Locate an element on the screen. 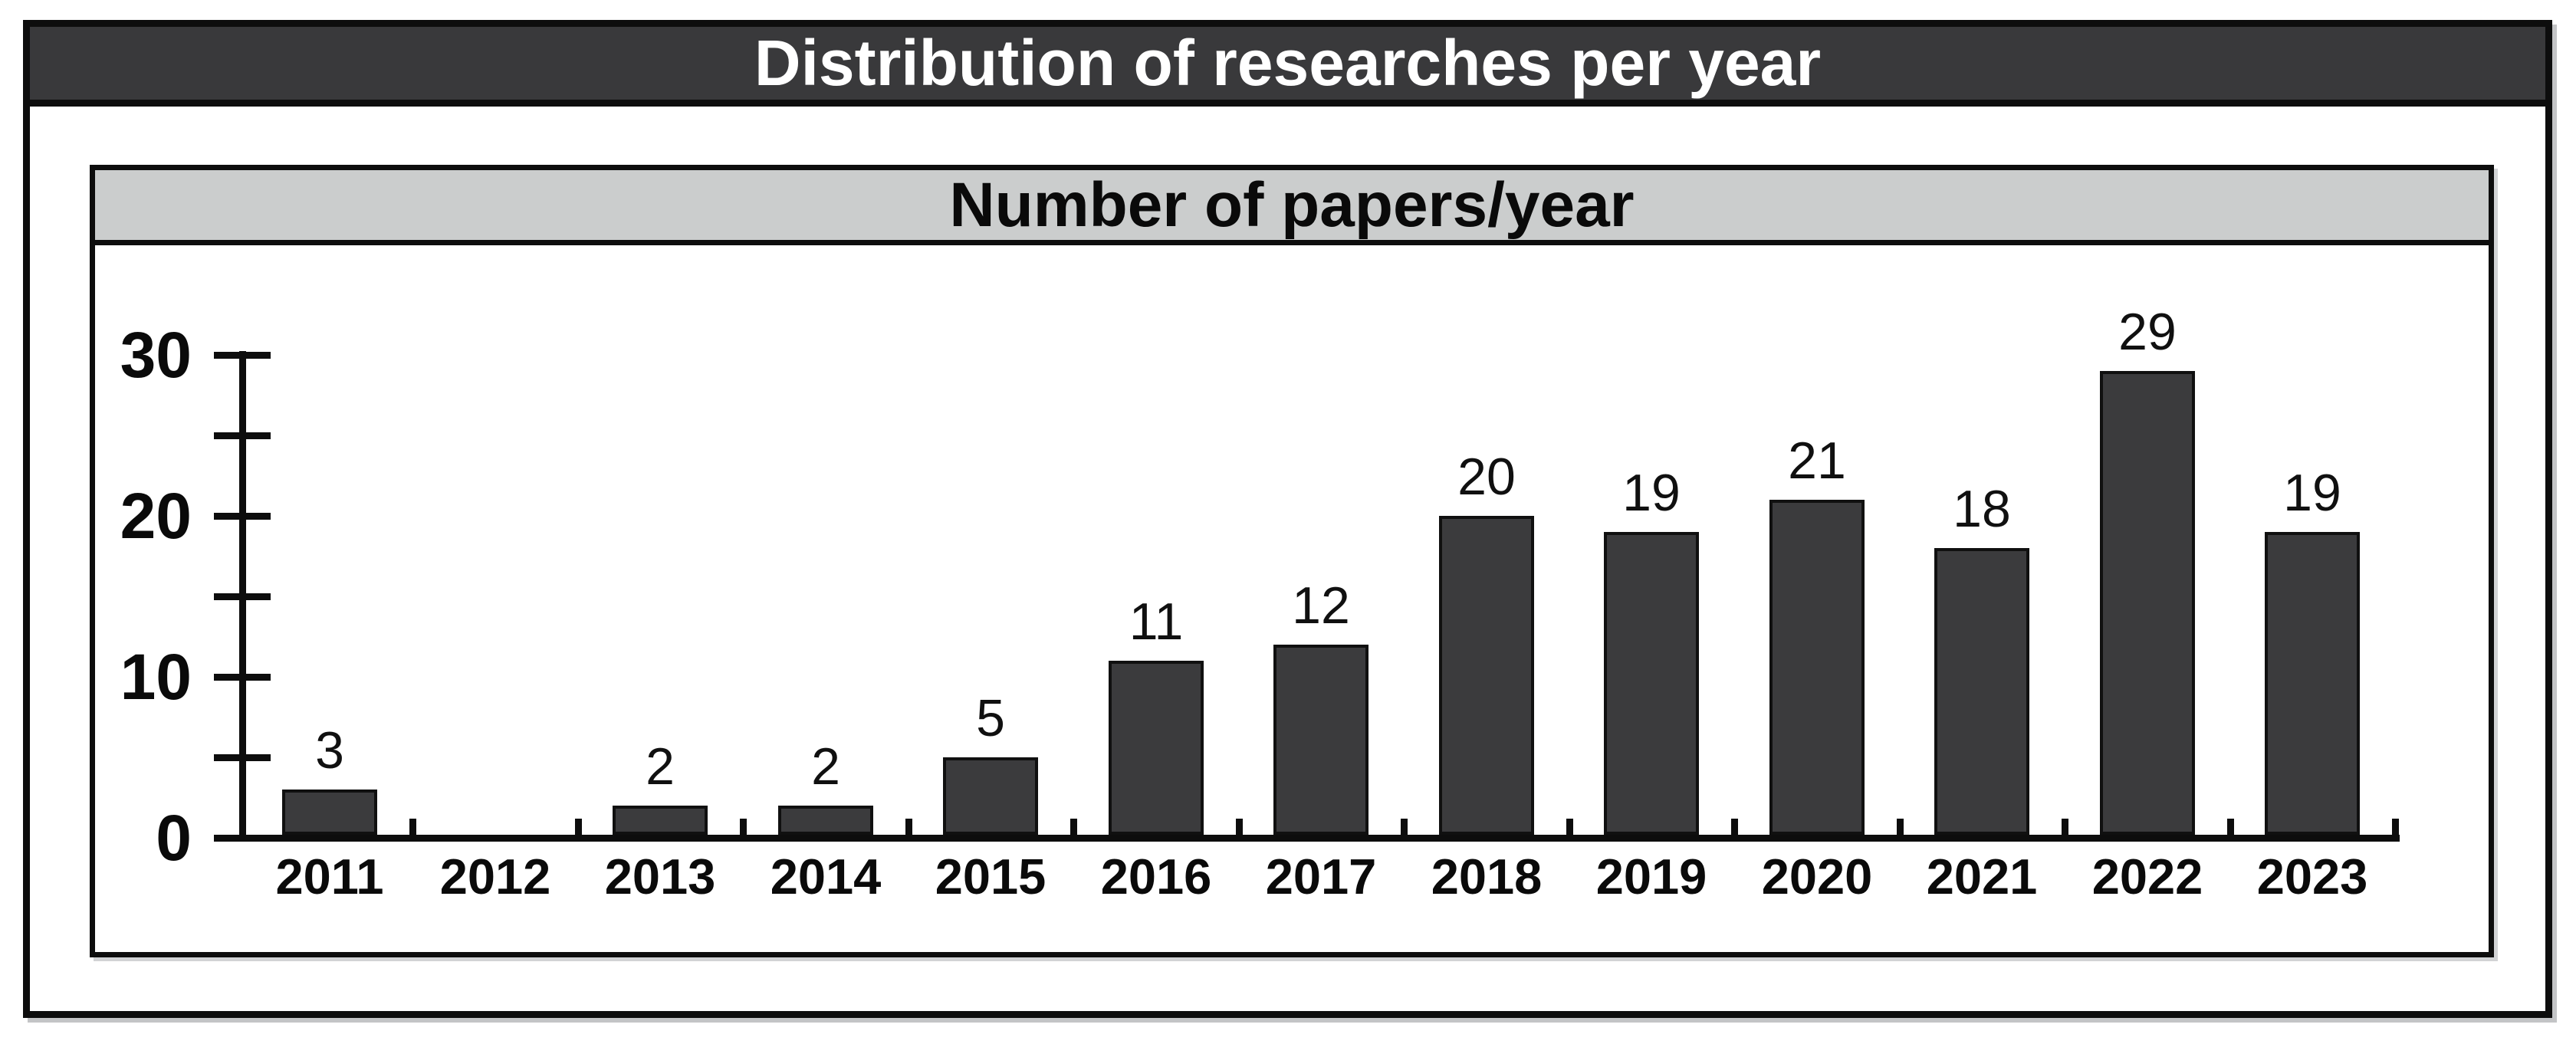  bar-value-label: 20 is located at coordinates (1487, 477).